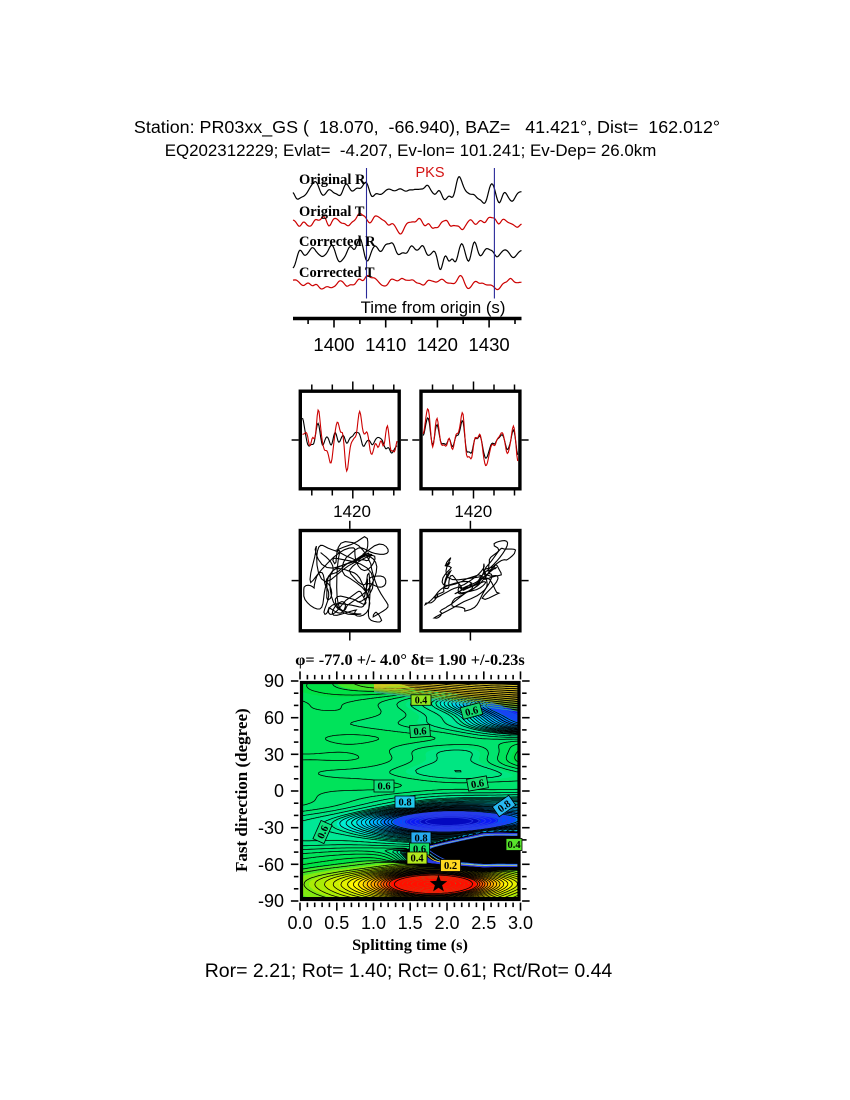 This screenshot has width=850, height=1100. I want to click on svg-text: 0.2, so click(450, 866).